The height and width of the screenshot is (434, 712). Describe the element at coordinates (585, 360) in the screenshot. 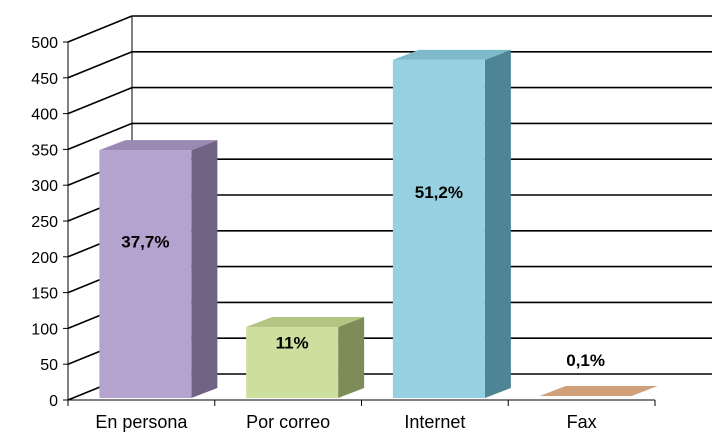

I see `data-label: 0,1%` at that location.